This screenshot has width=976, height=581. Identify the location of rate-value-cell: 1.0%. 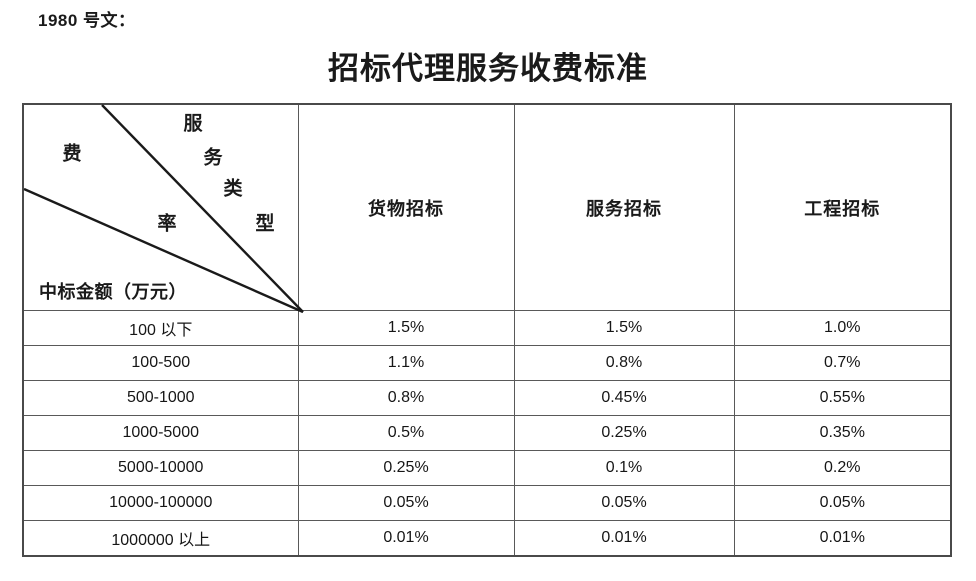
(842, 328).